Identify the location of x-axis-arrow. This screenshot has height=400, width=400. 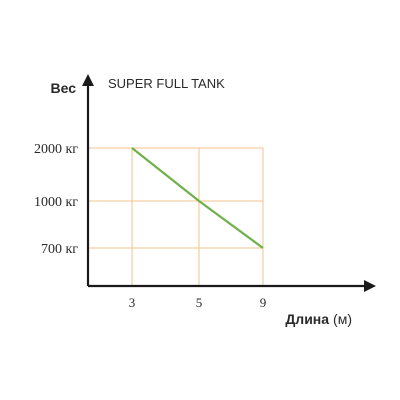
(370, 286).